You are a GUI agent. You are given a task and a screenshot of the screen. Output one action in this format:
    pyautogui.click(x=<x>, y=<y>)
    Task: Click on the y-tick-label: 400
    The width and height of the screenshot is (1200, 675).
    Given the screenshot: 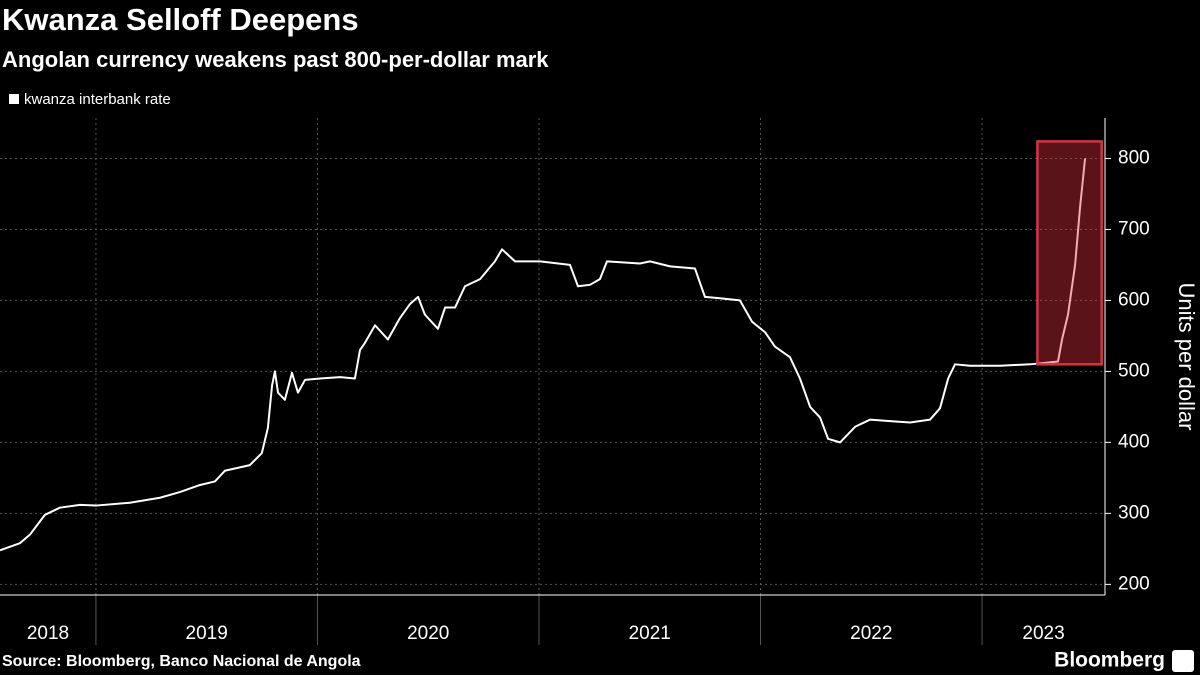 What is the action you would take?
    pyautogui.click(x=1134, y=441)
    